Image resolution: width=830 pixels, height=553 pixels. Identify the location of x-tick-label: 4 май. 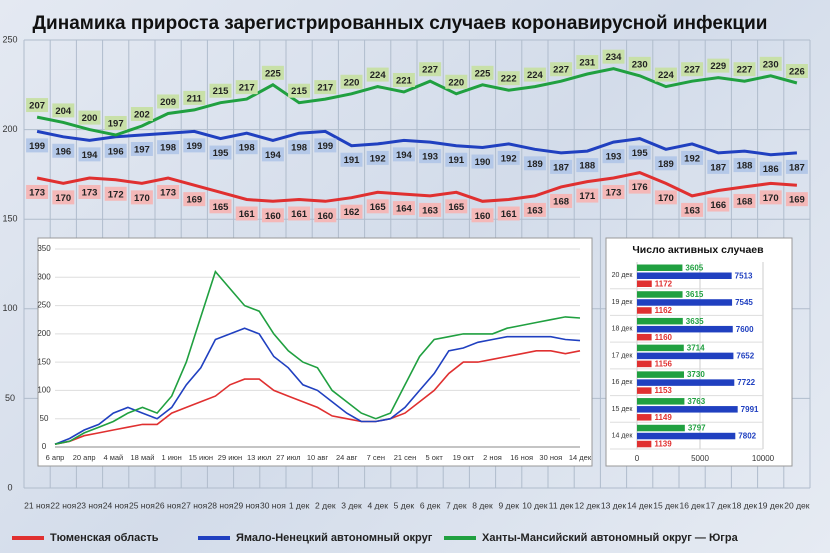
(113, 457).